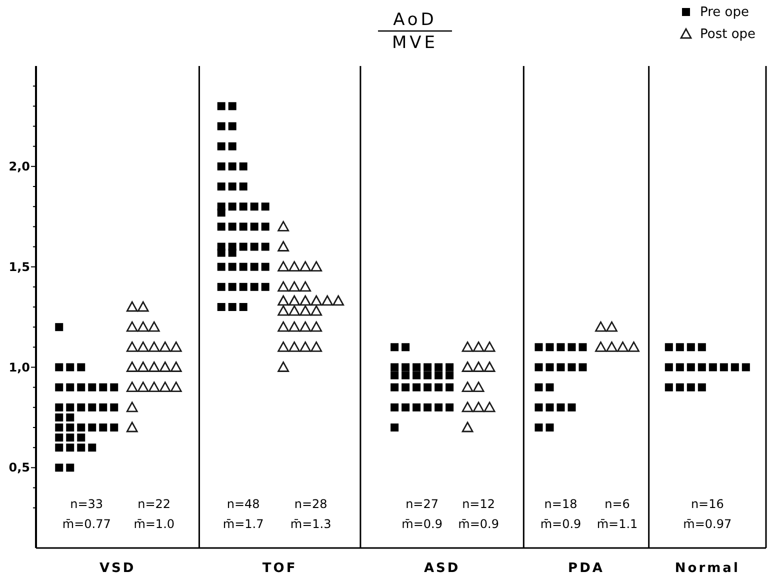 The height and width of the screenshot is (582, 770). I want to click on annotation: m̄=0.77, so click(86, 524).